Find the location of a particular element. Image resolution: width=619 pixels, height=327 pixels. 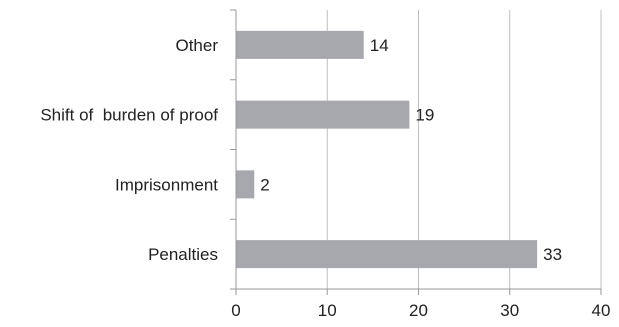

x-tick-label: 10 is located at coordinates (327, 310).